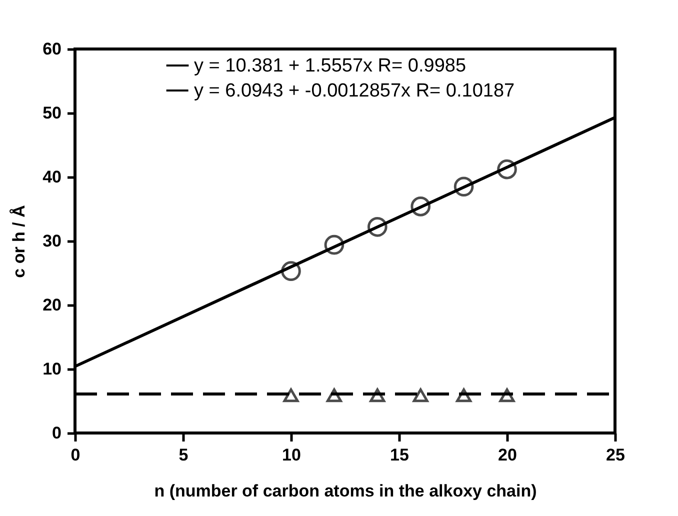  I want to click on y-tick-label: 0, so click(57, 433).